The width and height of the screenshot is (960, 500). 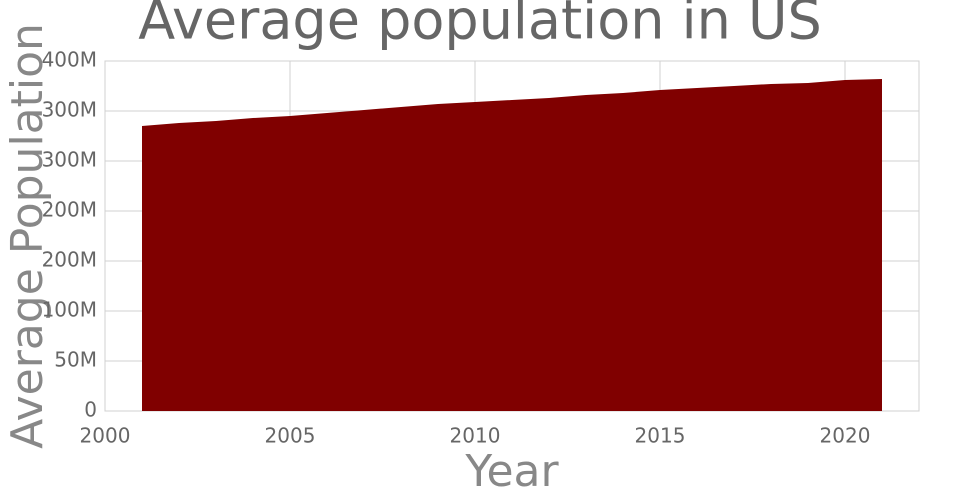 What do you see at coordinates (290, 436) in the screenshot?
I see `x-tick-label: 2005` at bounding box center [290, 436].